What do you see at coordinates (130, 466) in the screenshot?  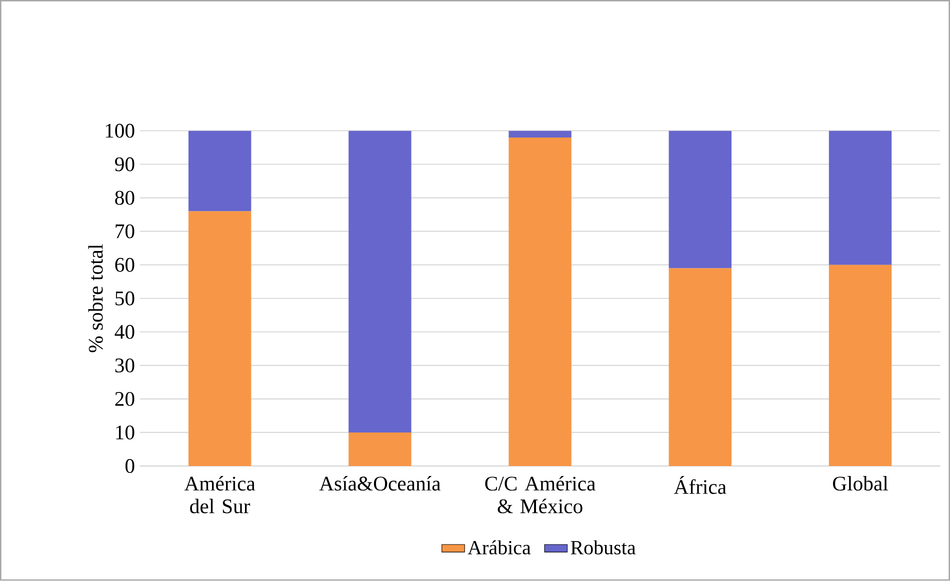 I see `y-tick-label: 0` at bounding box center [130, 466].